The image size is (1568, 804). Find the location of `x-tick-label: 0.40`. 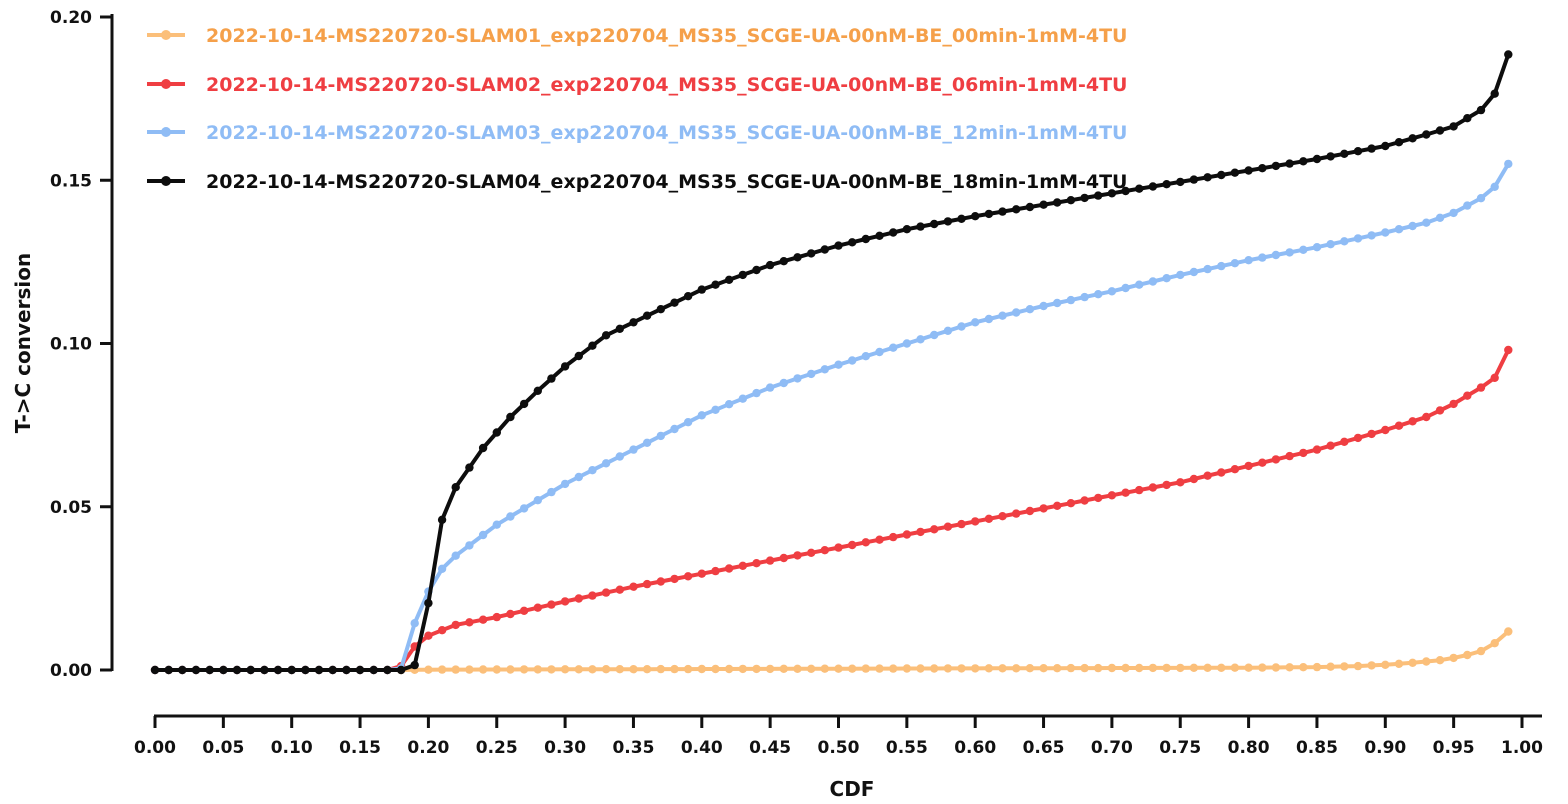

x-tick-label: 0.40 is located at coordinates (702, 748).